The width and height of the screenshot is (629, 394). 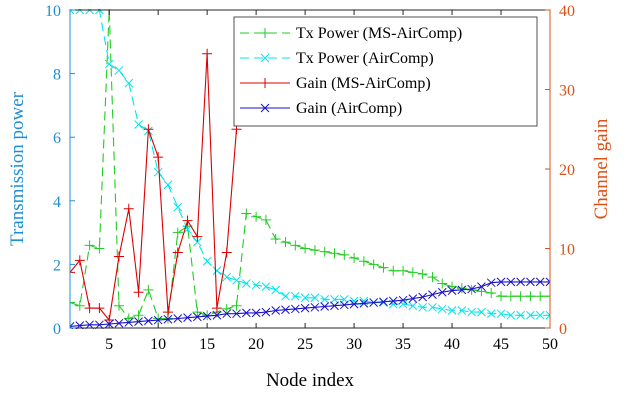 What do you see at coordinates (256, 344) in the screenshot?
I see `x-tick-label-20: 20` at bounding box center [256, 344].